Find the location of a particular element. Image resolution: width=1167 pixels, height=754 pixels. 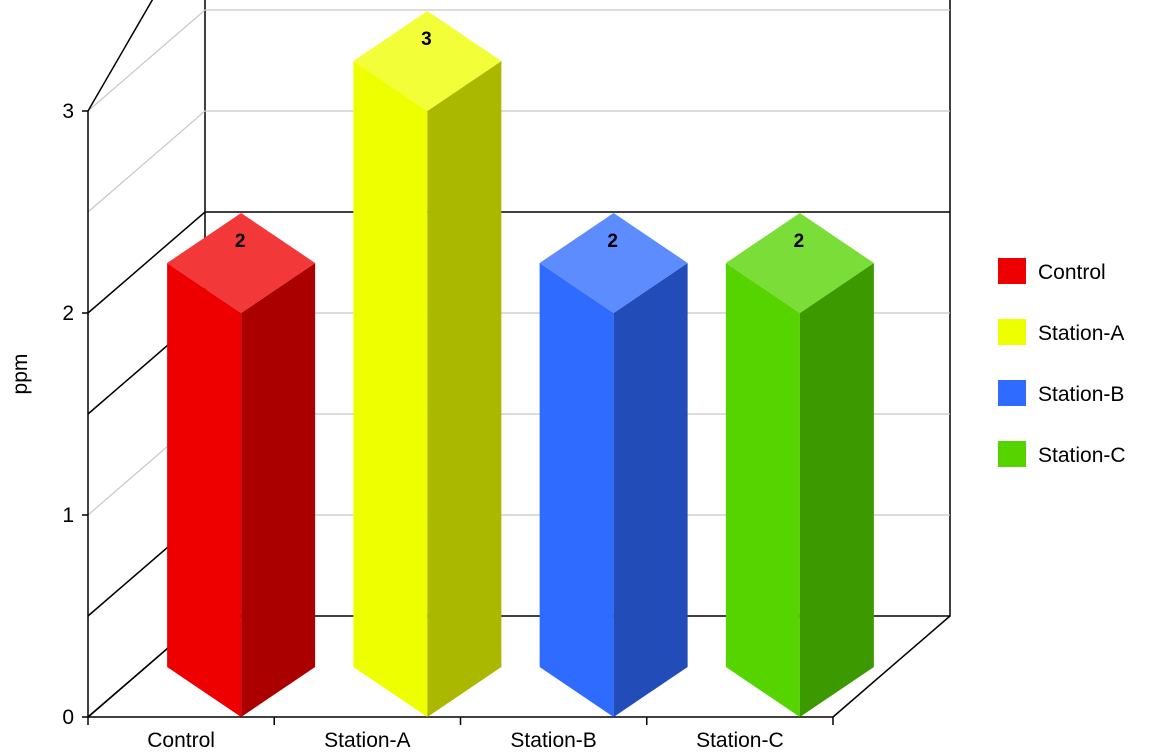

y-tick-label: 3 is located at coordinates (68, 111).